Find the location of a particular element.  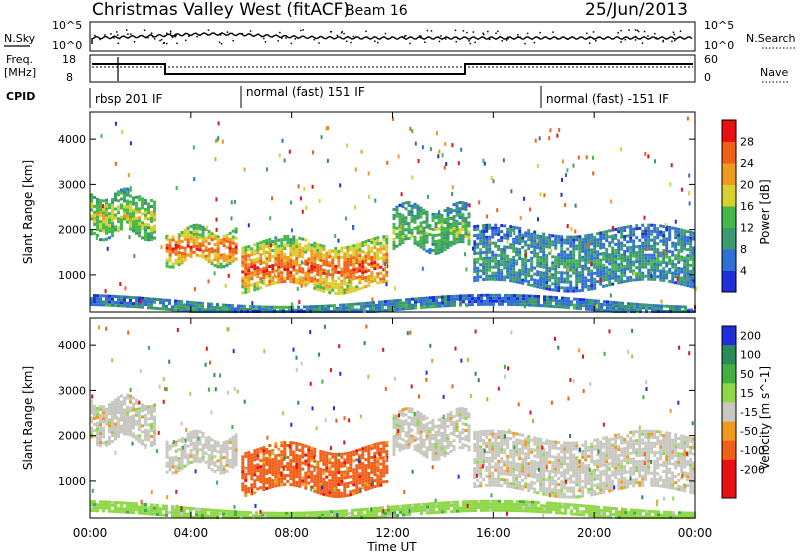

beam-label: Beam 16 is located at coordinates (376, 11).